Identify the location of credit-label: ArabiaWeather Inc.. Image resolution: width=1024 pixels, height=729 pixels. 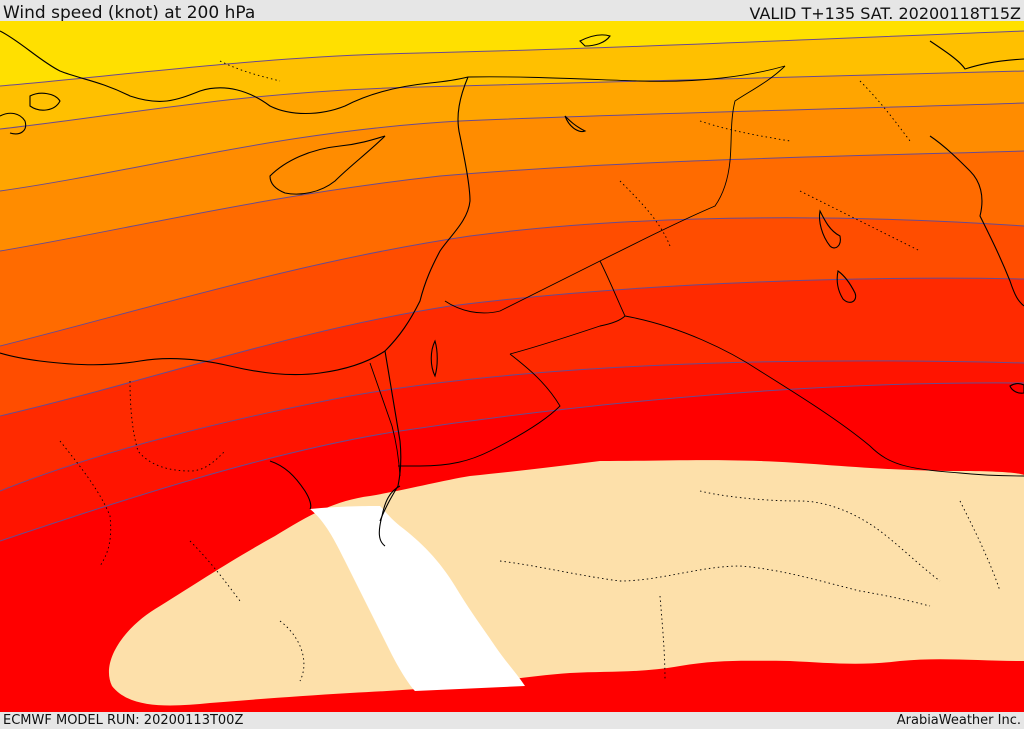
(958, 720).